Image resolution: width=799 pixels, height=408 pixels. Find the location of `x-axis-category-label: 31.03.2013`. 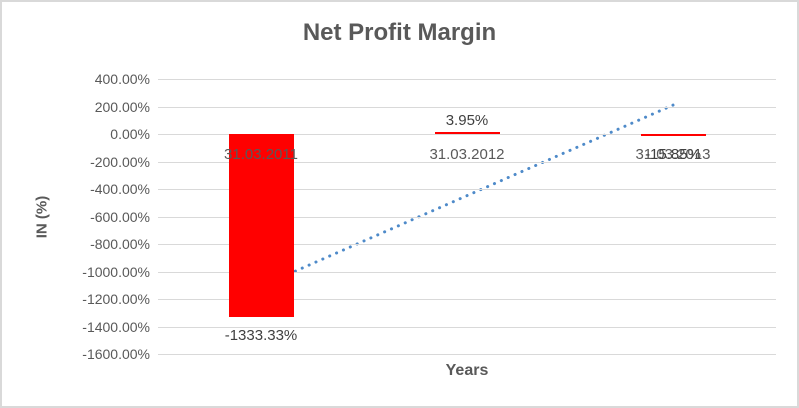

x-axis-category-label: 31.03.2013 is located at coordinates (673, 154).